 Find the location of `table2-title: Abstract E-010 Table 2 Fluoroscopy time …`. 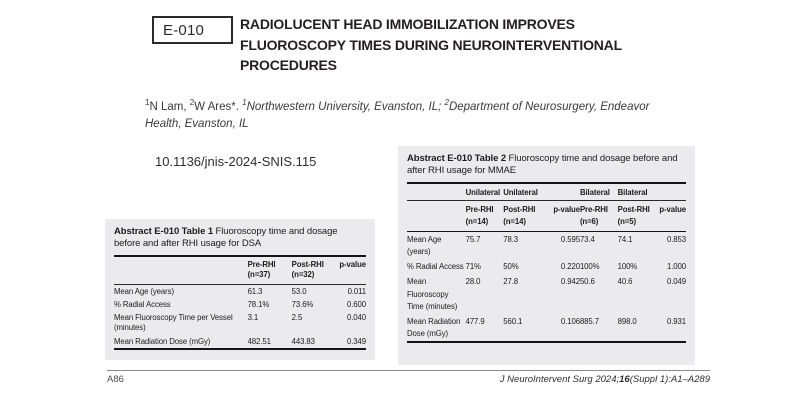

table2-title: Abstract E-010 Table 2 Fluoroscopy time … is located at coordinates (546, 165).